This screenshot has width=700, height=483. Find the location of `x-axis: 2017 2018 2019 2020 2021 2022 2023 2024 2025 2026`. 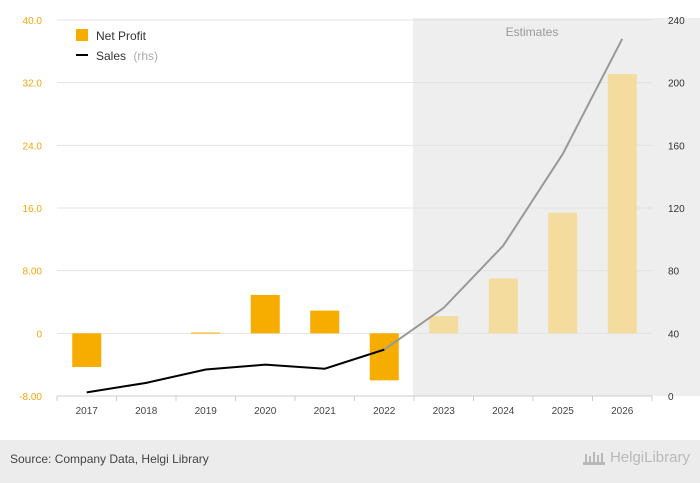

x-axis: 2017 2018 2019 2020 2021 2022 2023 2024 2025 2026 is located at coordinates (354, 406).